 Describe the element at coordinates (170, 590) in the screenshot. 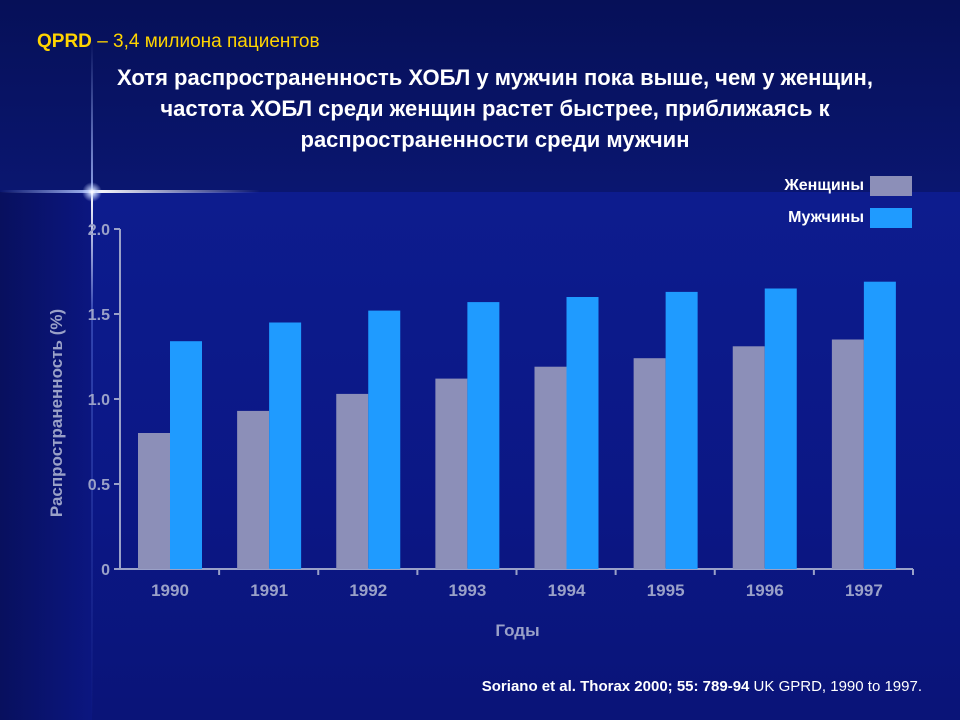

I see `x-tick-label-1990: 1990` at that location.